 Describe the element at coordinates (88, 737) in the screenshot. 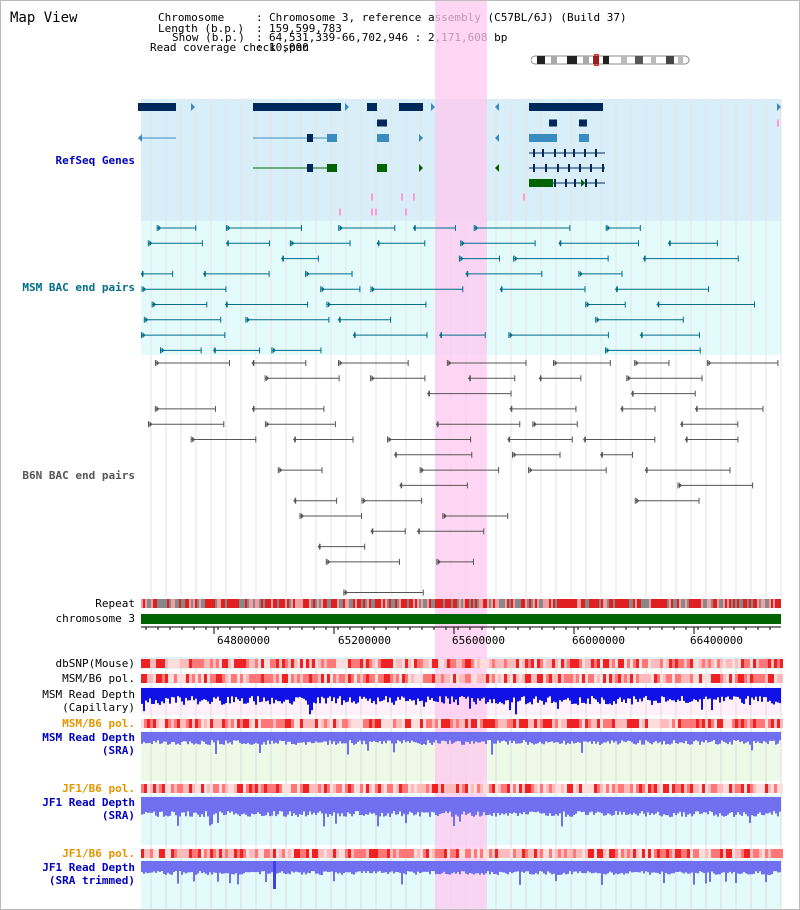

I see `track-label-msm-depth-sra: MSM Read Depth` at that location.